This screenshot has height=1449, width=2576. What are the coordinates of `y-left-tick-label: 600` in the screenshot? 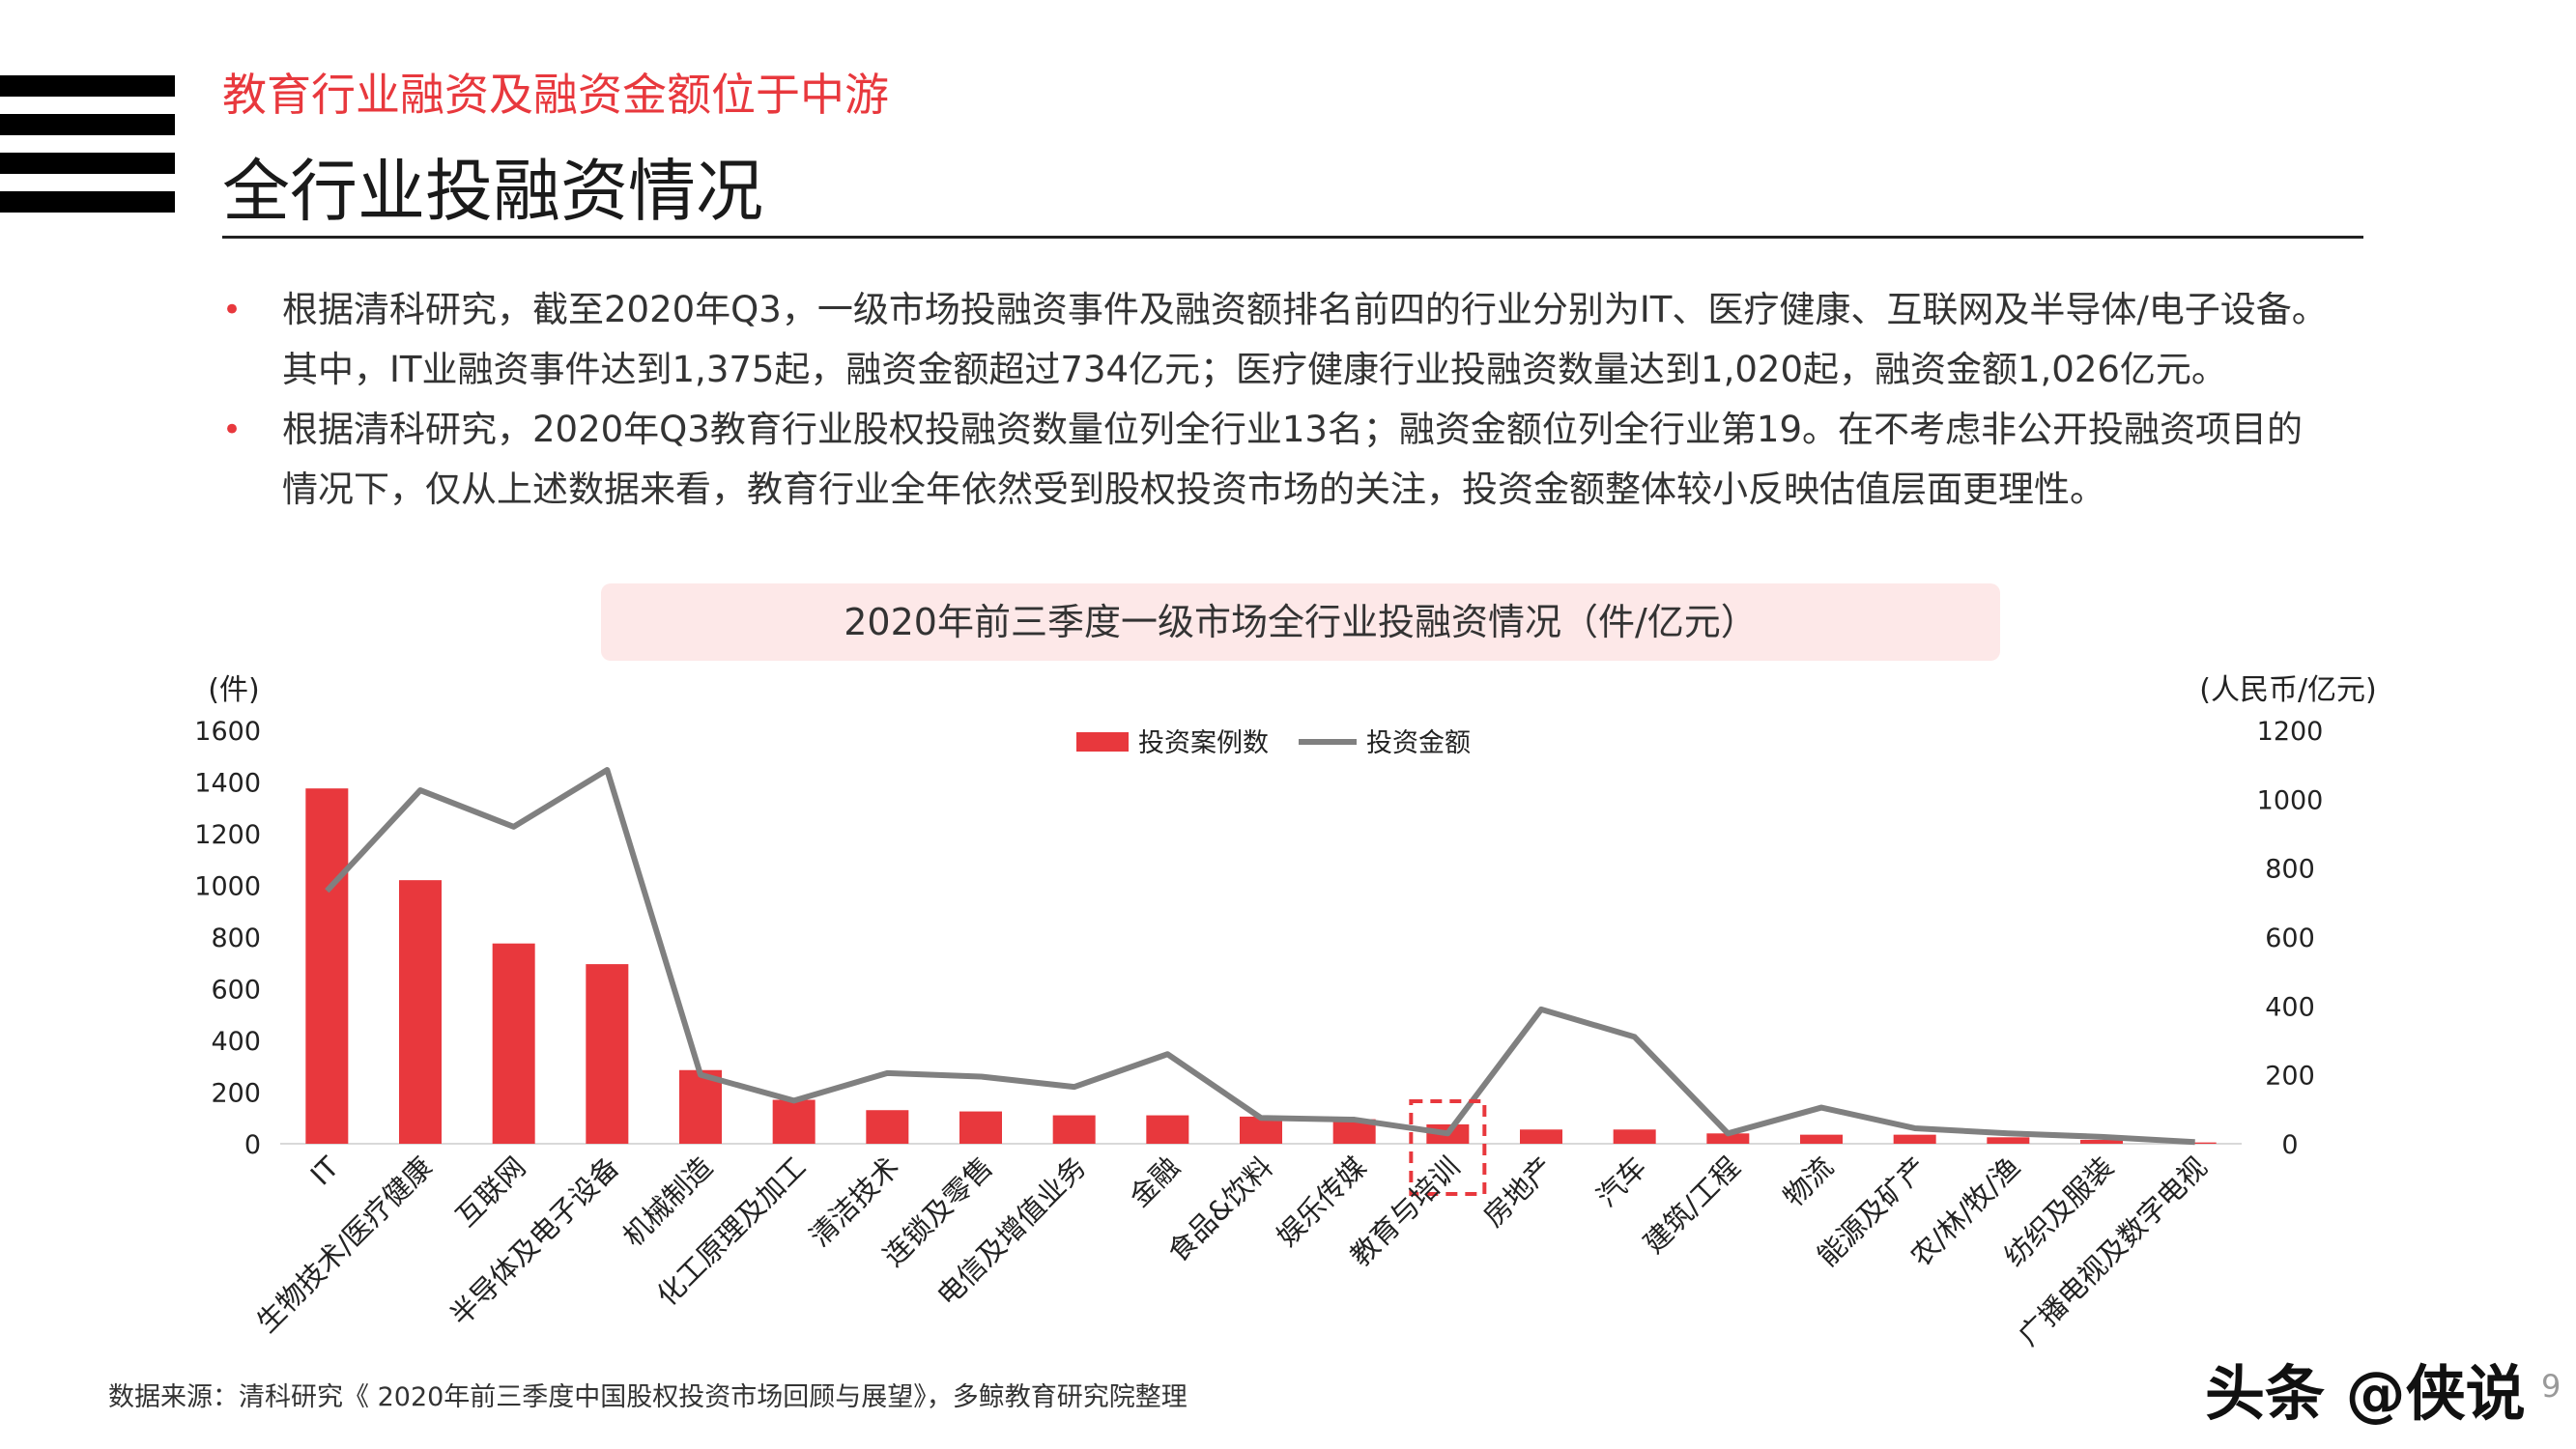 It's located at (236, 991).